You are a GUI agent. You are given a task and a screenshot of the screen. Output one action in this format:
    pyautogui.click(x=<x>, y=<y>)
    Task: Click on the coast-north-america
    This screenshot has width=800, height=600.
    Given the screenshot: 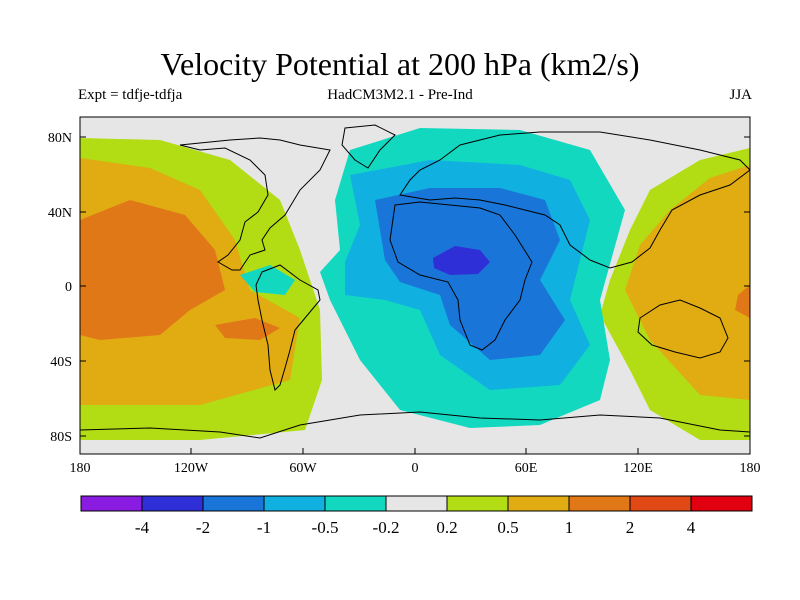 What is the action you would take?
    pyautogui.click(x=255, y=204)
    